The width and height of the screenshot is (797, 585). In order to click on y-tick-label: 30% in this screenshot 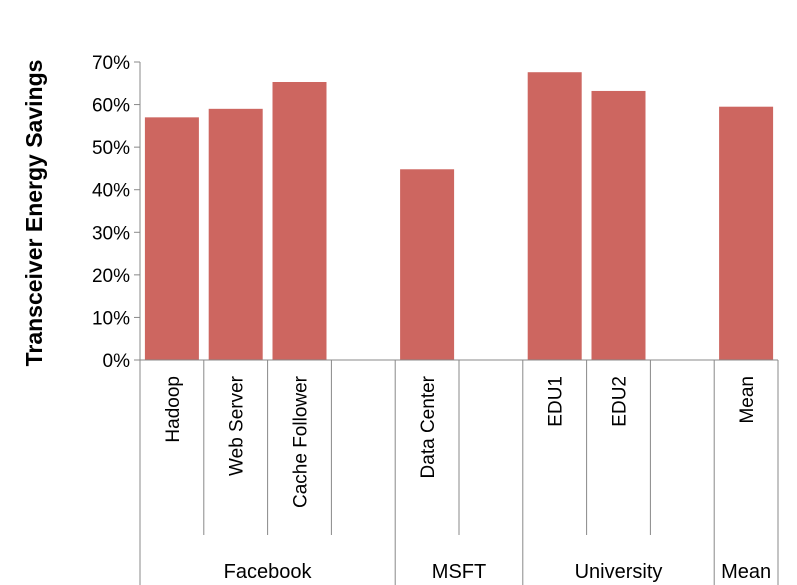, I will do `click(111, 233)`.